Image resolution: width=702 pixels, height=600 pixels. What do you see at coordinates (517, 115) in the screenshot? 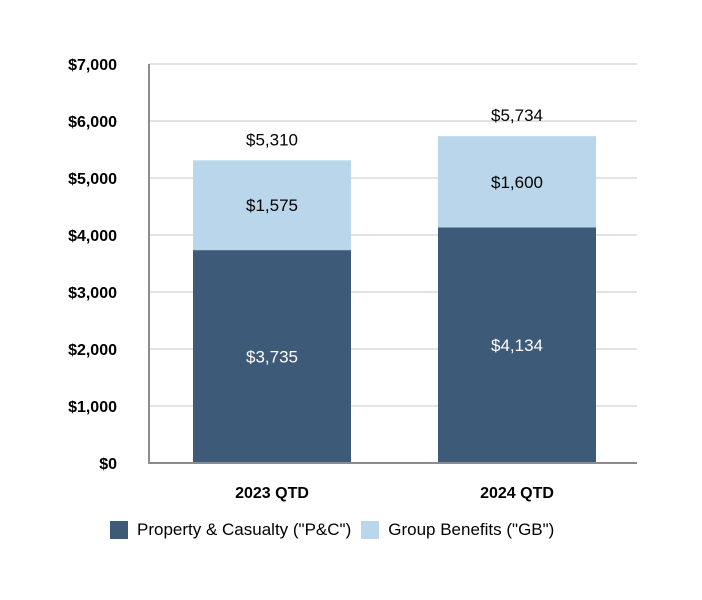
I see `total-label: $5,734` at bounding box center [517, 115].